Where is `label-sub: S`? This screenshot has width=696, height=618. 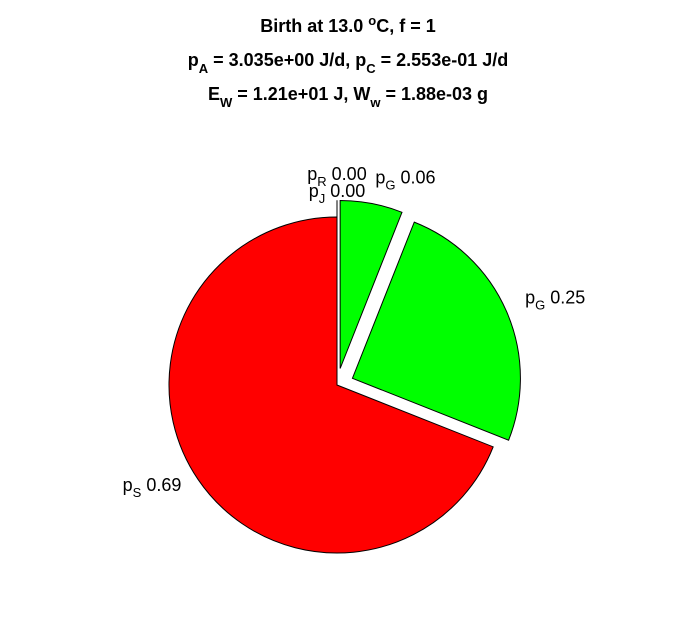 label-sub: S is located at coordinates (137, 492).